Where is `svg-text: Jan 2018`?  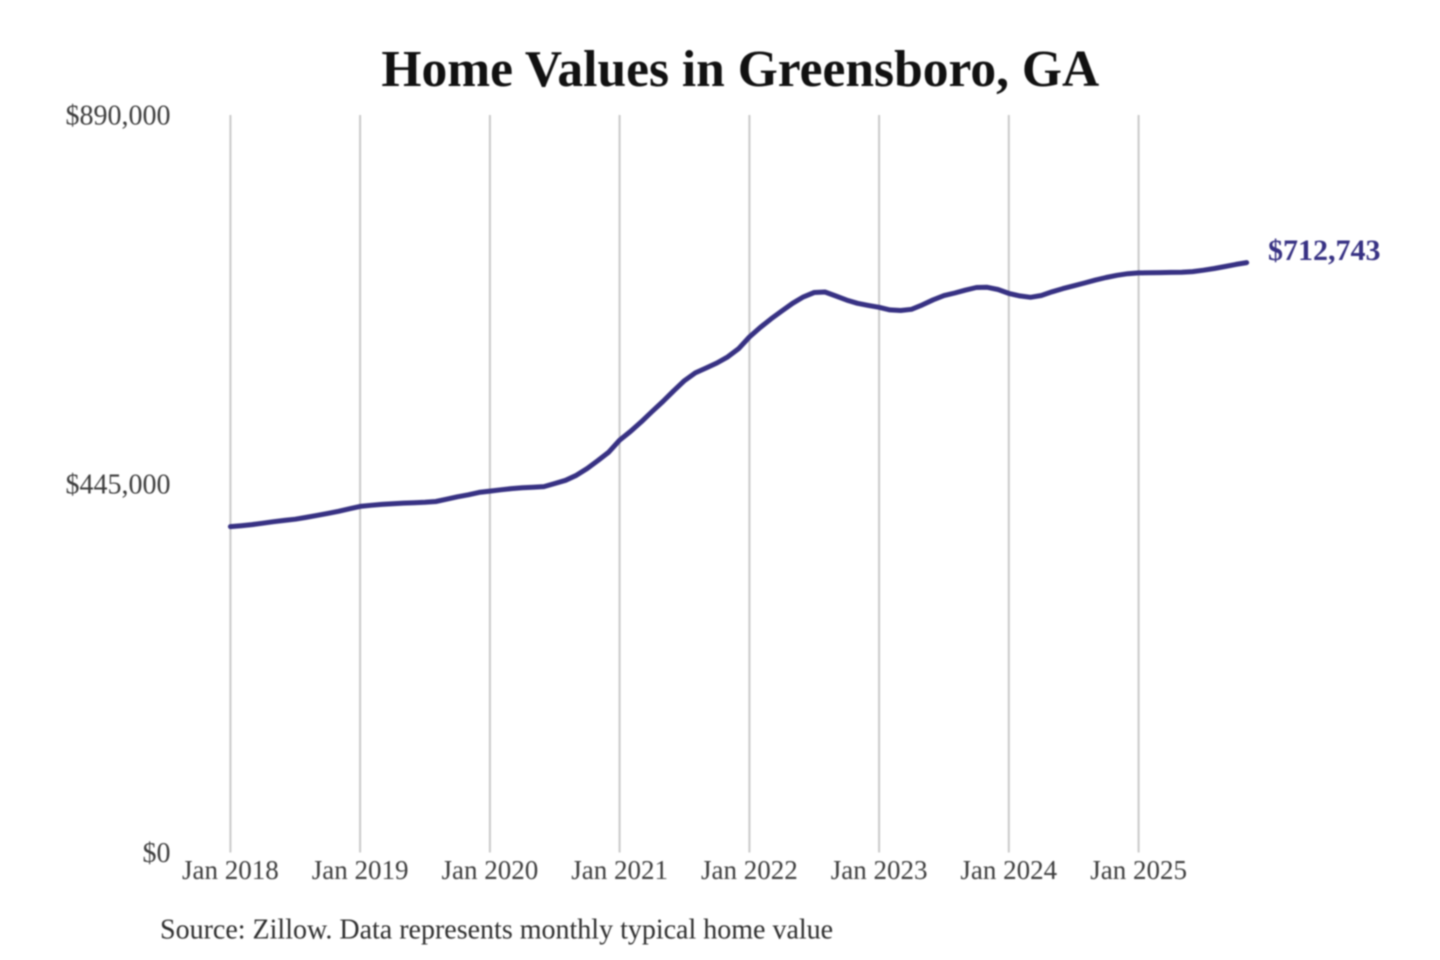
svg-text: Jan 2018 is located at coordinates (230, 870).